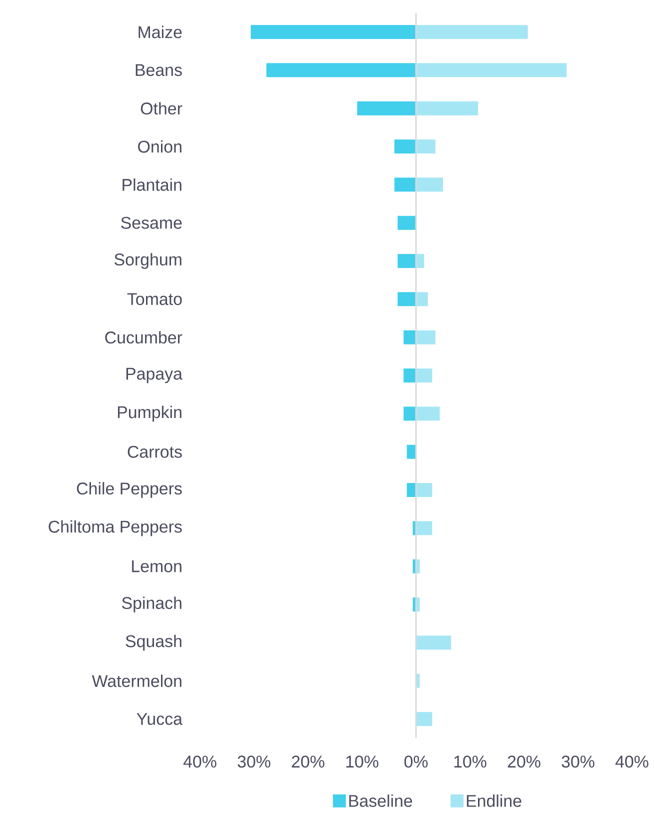  Describe the element at coordinates (152, 184) in the screenshot. I see `y-tick-label: Plantain` at that location.